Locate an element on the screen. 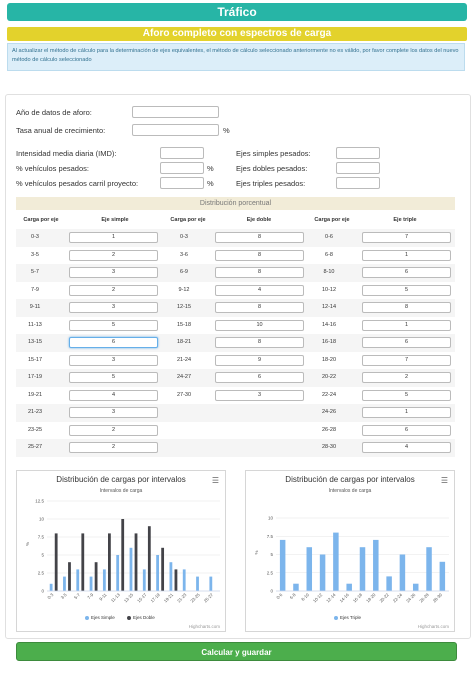  load-range-label: 0-3 is located at coordinates (35, 237).